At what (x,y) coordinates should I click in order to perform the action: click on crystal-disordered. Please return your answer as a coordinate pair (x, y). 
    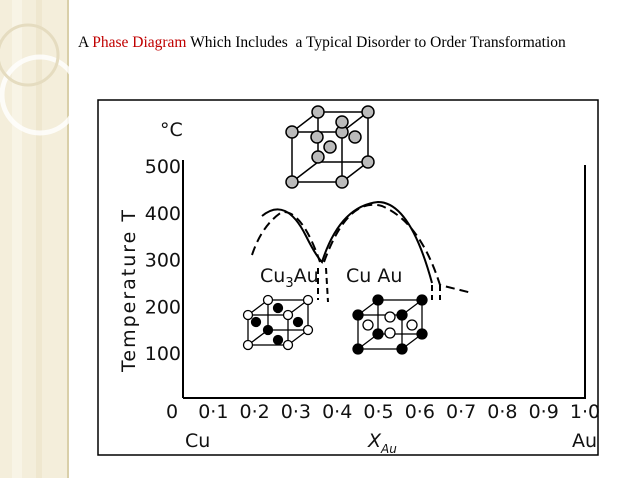
    Looking at the image, I should click on (330, 147).